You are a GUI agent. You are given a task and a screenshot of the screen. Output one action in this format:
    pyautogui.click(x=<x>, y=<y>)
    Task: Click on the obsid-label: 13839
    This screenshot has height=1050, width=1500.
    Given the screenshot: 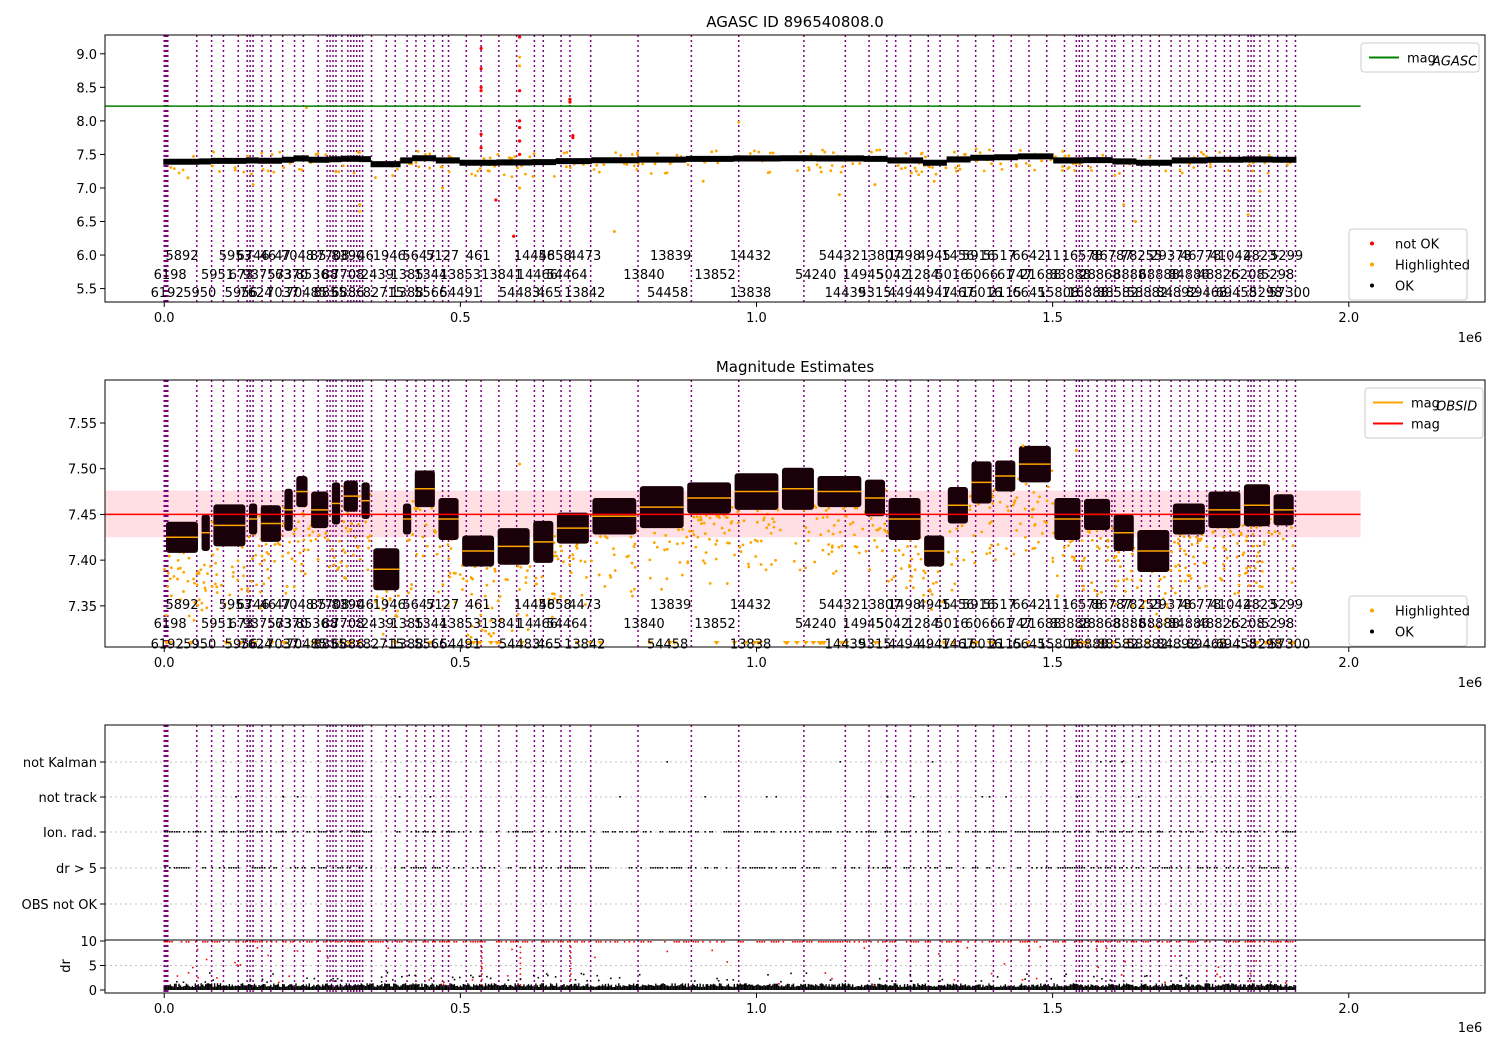 What is the action you would take?
    pyautogui.click(x=670, y=605)
    